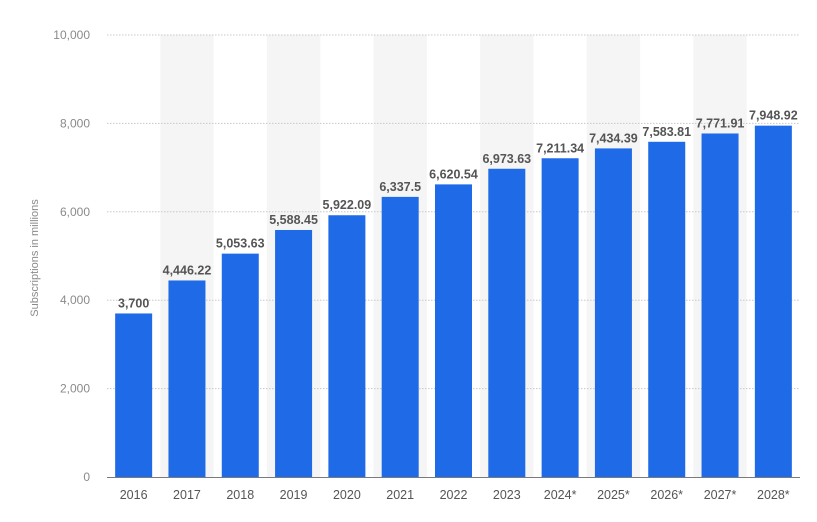 This screenshot has height=522, width=817. I want to click on x-tick-label: 2020, so click(347, 495).